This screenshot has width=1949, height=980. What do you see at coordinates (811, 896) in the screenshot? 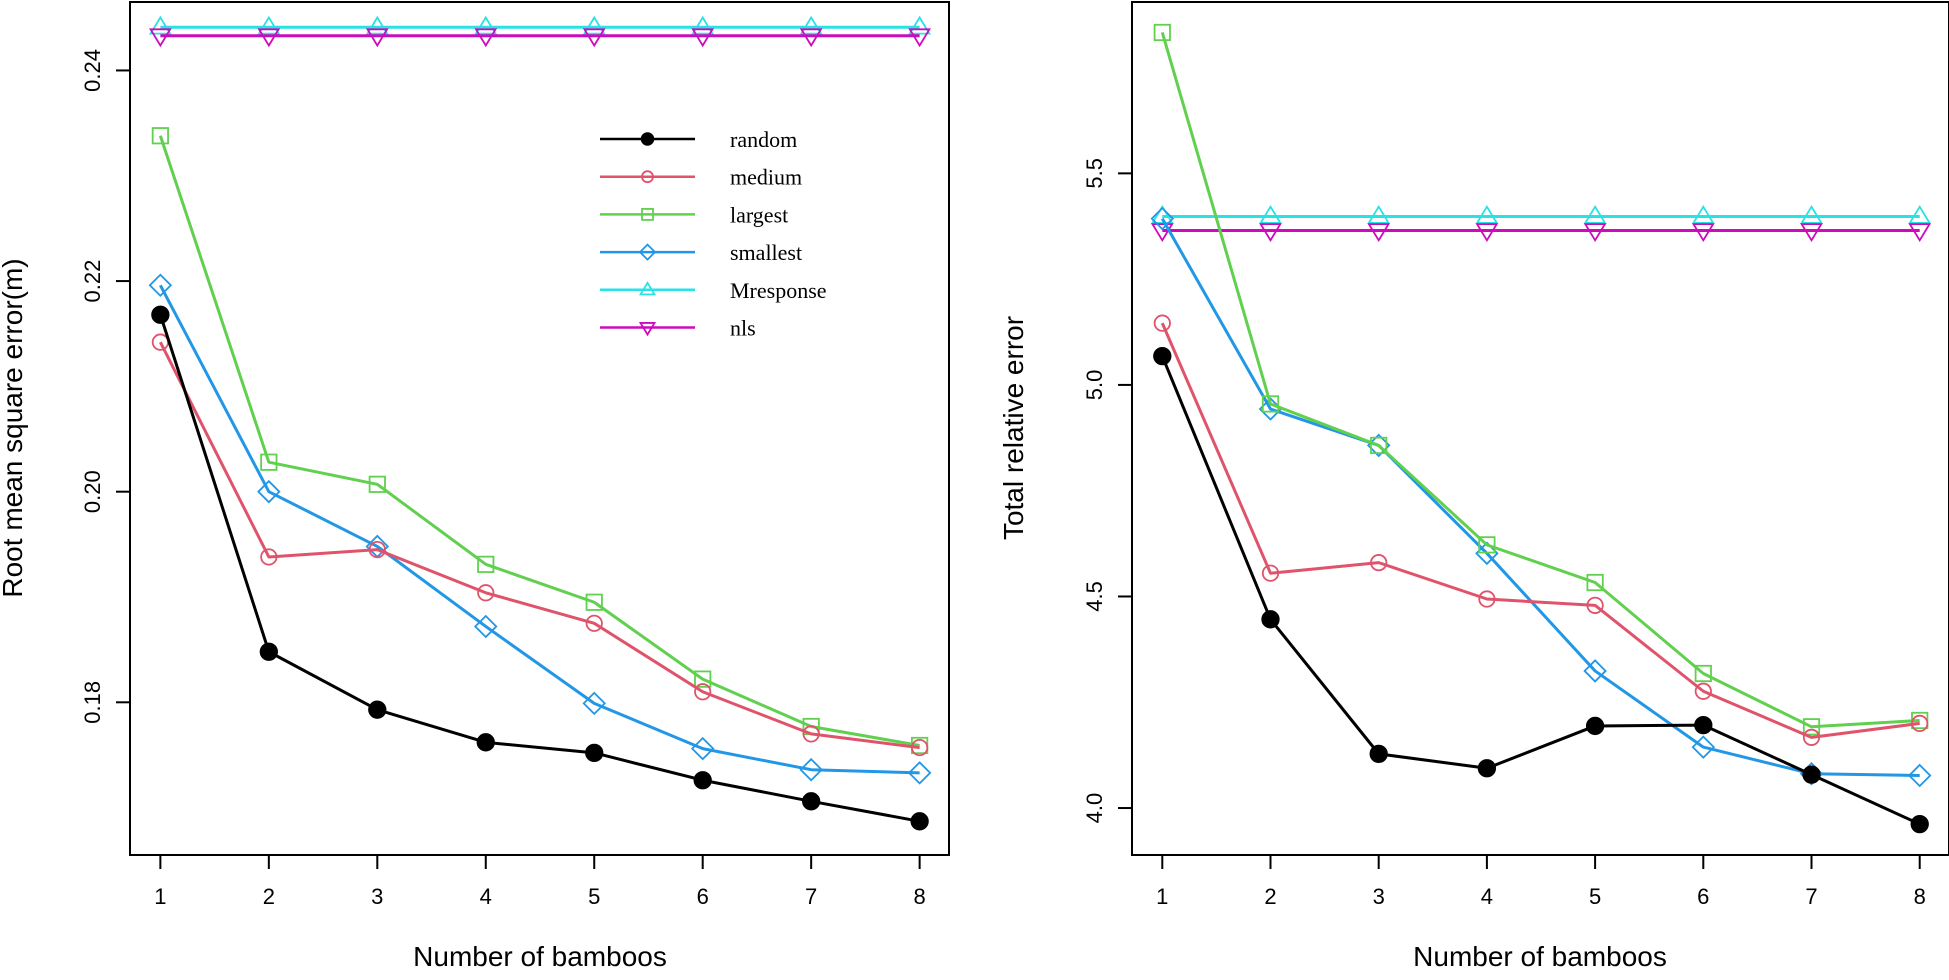
I see `rmse-x-tick-label: 7` at bounding box center [811, 896].